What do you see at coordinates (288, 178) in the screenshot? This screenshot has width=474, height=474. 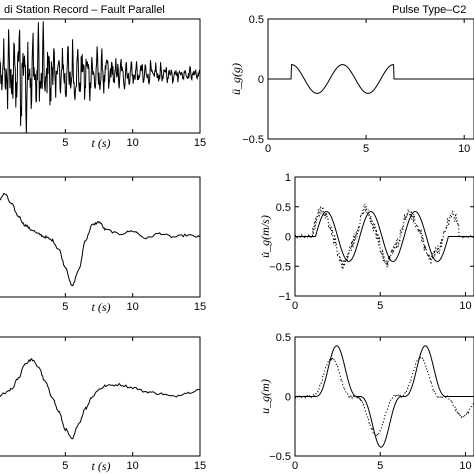 I see `y-tick-label: 1` at bounding box center [288, 178].